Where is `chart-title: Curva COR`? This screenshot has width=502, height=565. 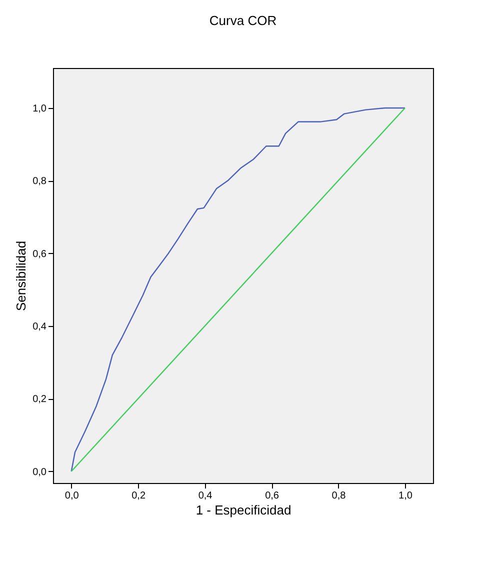
chart-title: Curva COR is located at coordinates (243, 20).